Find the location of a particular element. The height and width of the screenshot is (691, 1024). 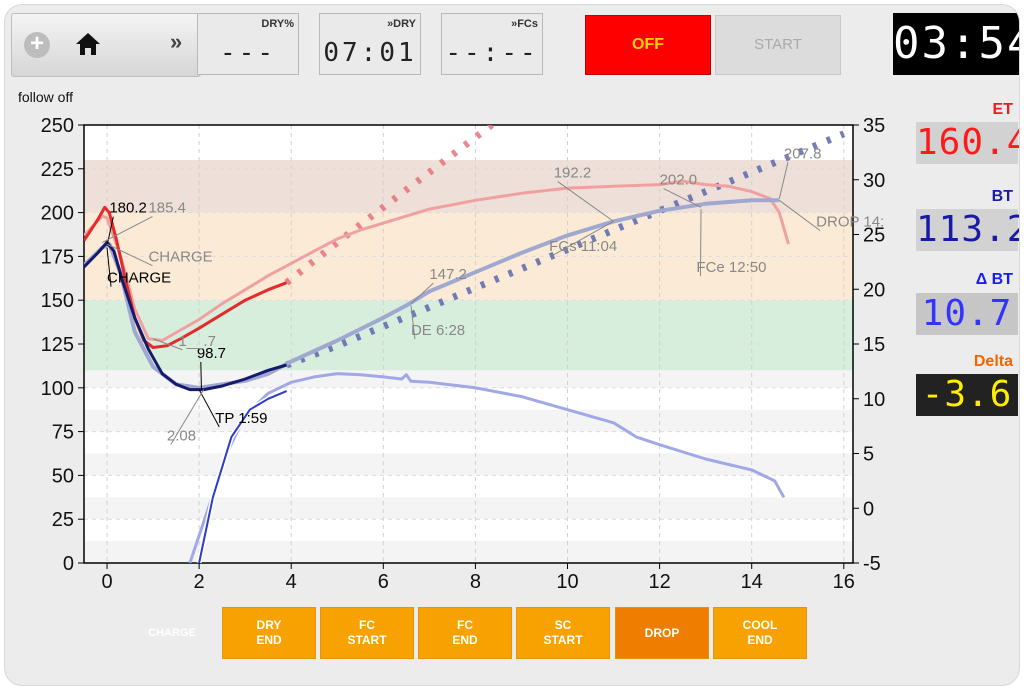

annotation-label: DROP 14:37 is located at coordinates (850, 222).